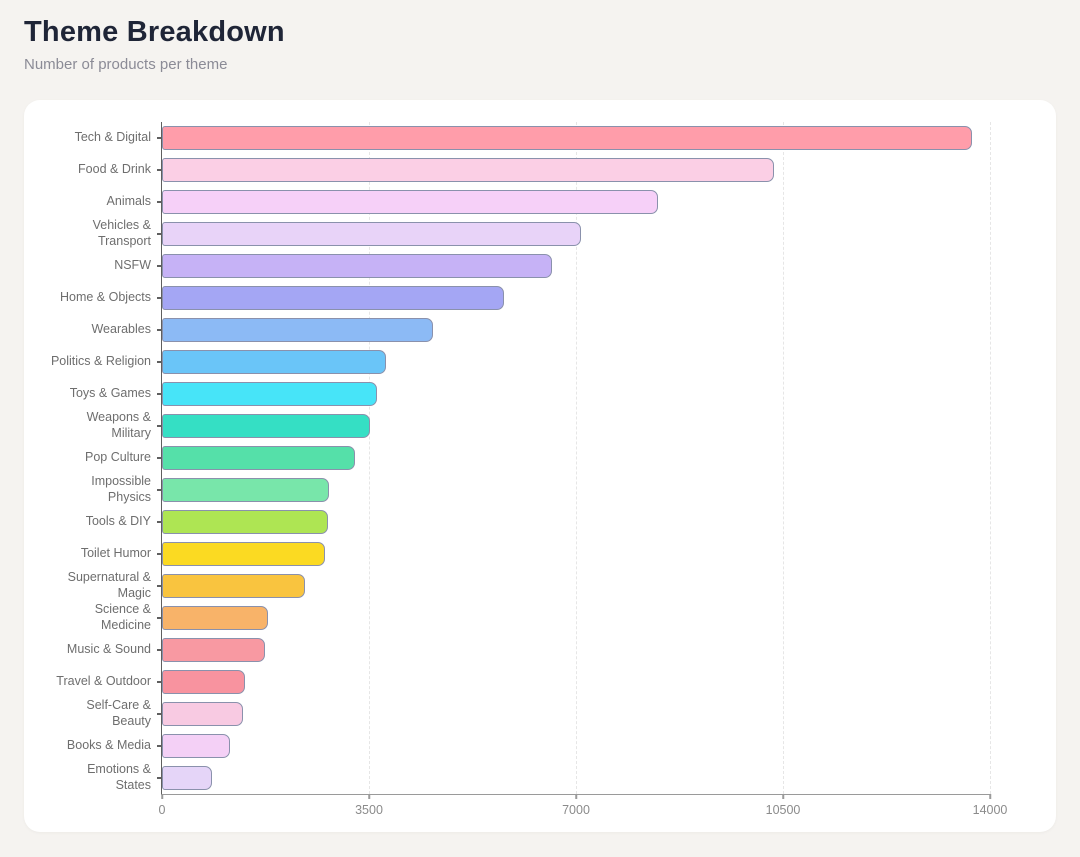  I want to click on bar-row: Supernatural & Magic, so click(529, 586).